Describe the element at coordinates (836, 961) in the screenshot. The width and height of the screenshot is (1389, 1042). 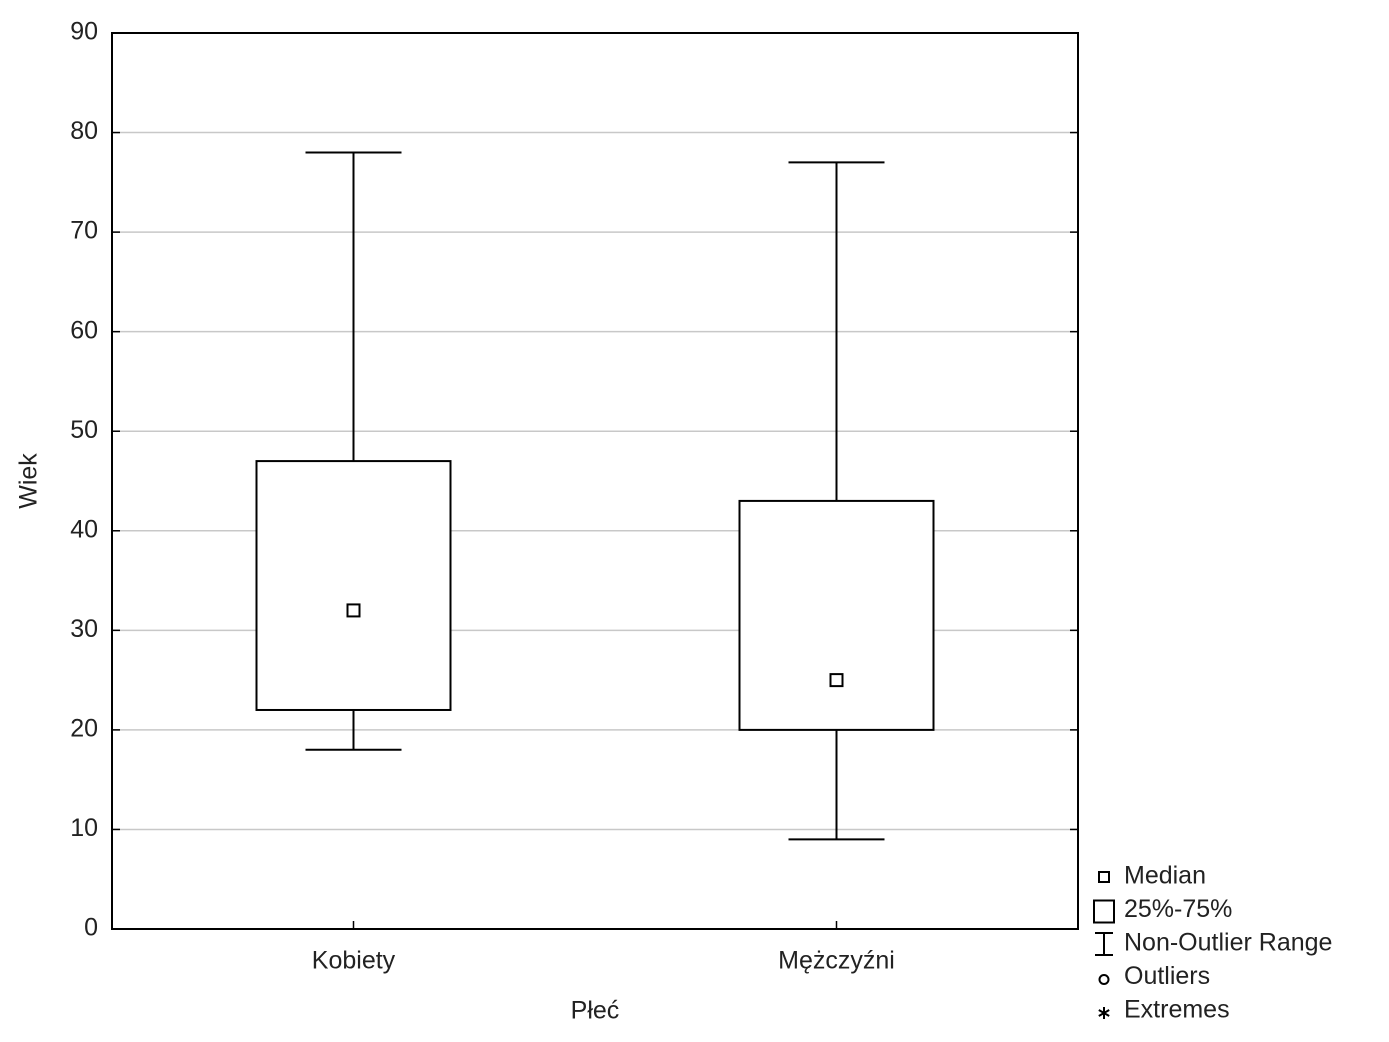
I see `x-tick-label: Mężczyźni` at that location.